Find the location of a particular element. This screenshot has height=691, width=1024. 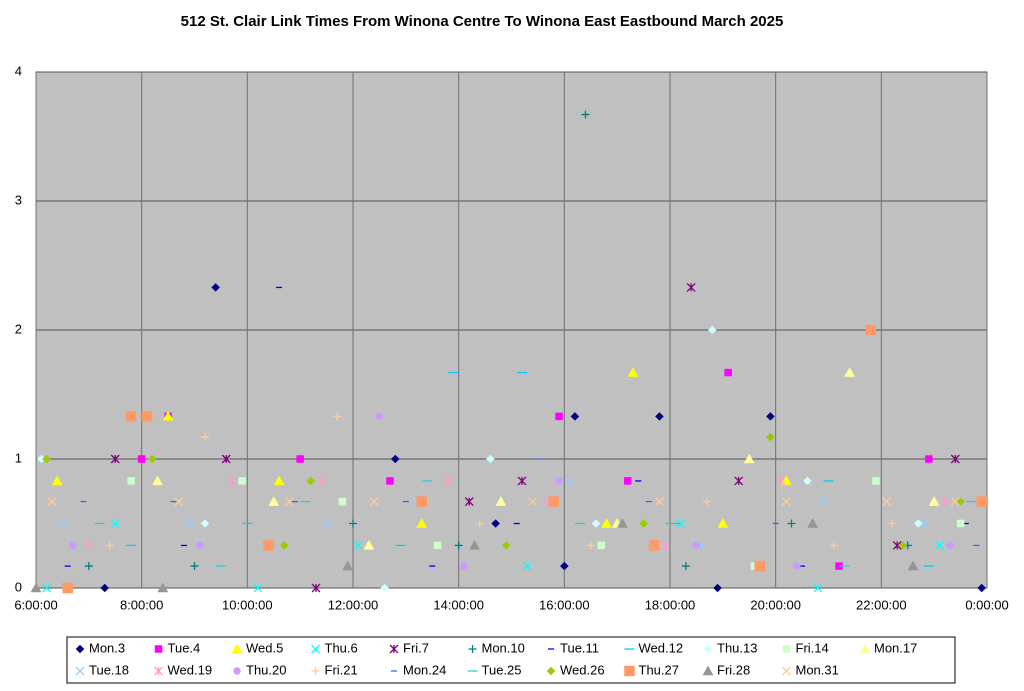

legend-label: Tue.4 is located at coordinates (184, 647).